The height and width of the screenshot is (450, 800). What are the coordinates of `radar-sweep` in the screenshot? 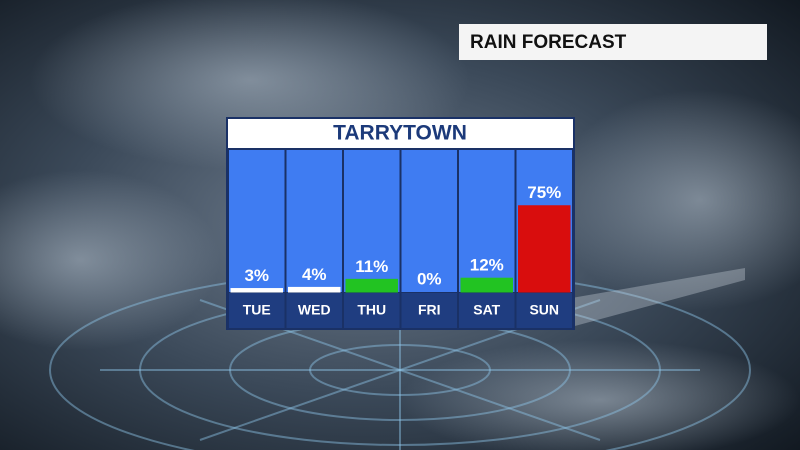 It's located at (652, 299).